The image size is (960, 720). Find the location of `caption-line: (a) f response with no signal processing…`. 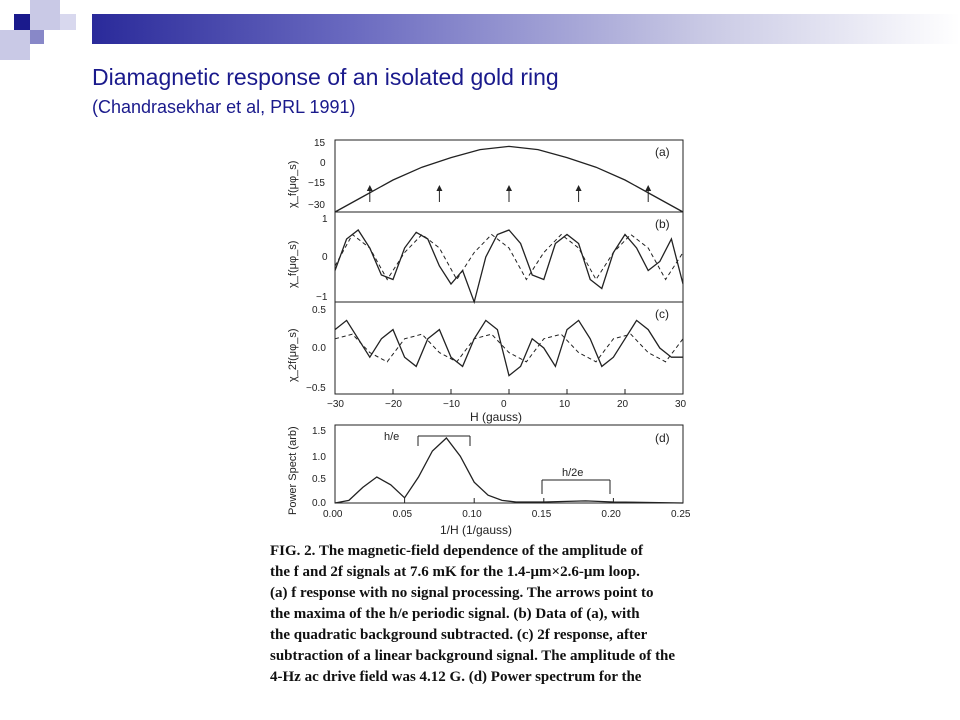

caption-line: (a) f response with no signal processing… is located at coordinates (462, 593).